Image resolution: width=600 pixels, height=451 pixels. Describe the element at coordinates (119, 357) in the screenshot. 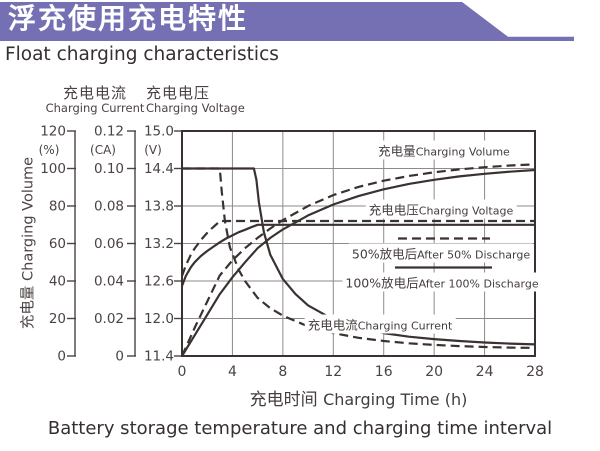

I see `current-tick-label: 0` at that location.